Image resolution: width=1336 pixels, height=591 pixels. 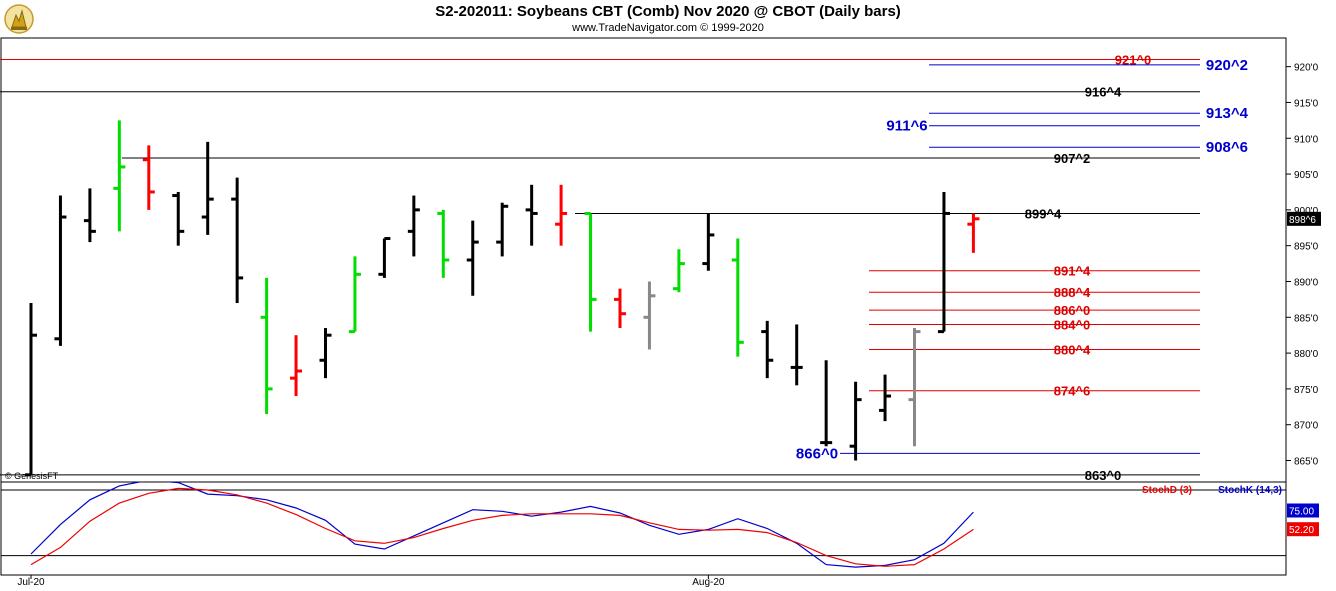 What do you see at coordinates (1306, 175) in the screenshot?
I see `price-tick-label: 905'0` at bounding box center [1306, 175].